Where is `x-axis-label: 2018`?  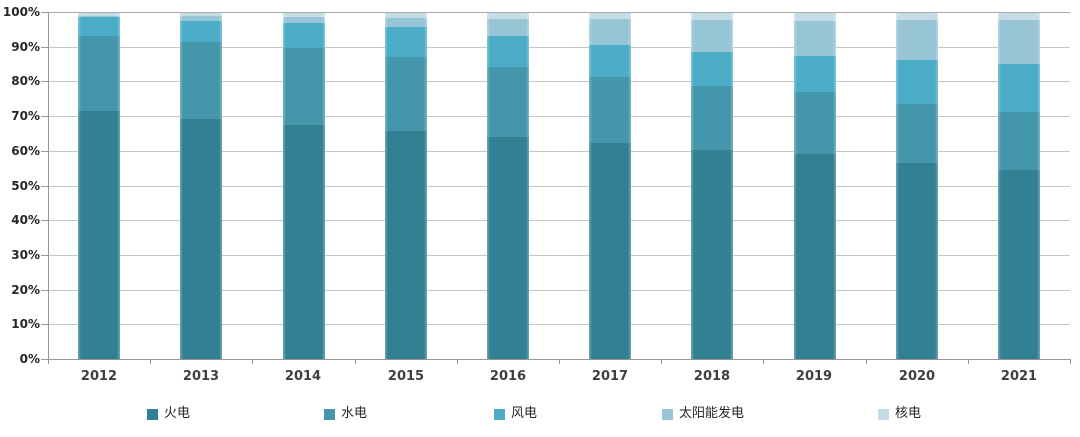 x-axis-label: 2018 is located at coordinates (712, 376).